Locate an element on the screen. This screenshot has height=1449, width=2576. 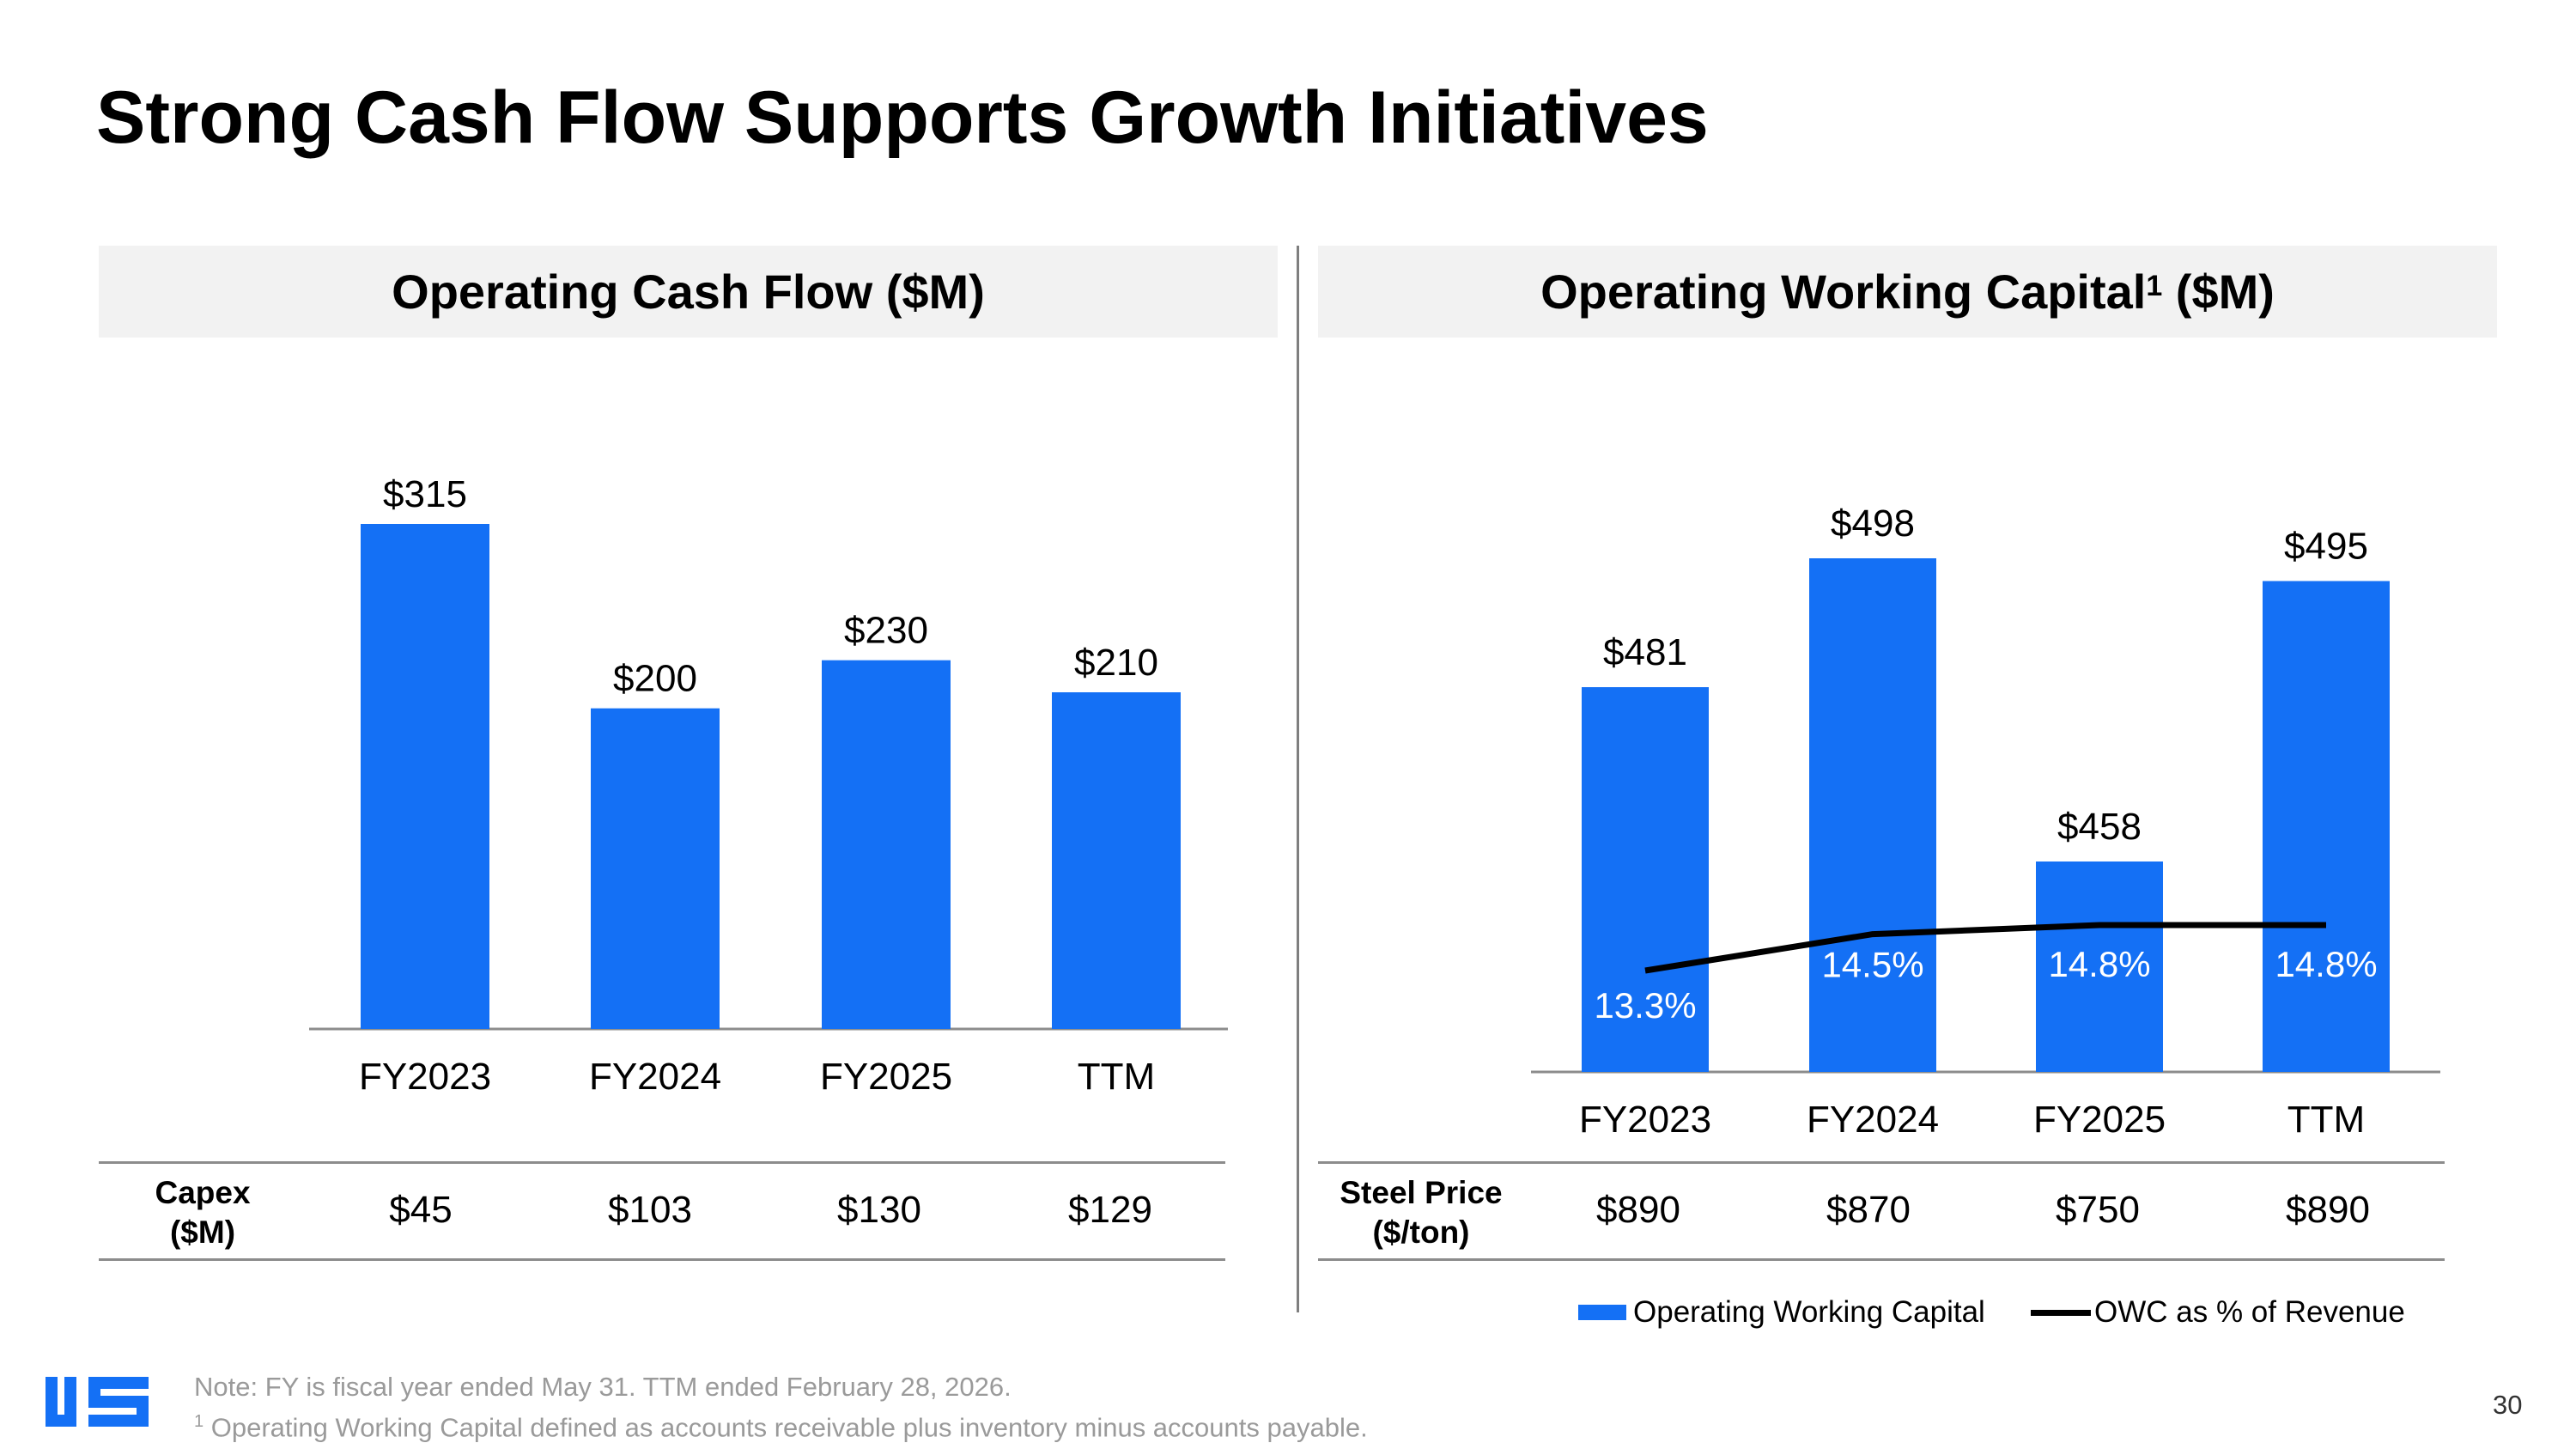
footnote-mark: 1 is located at coordinates (199, 1421).